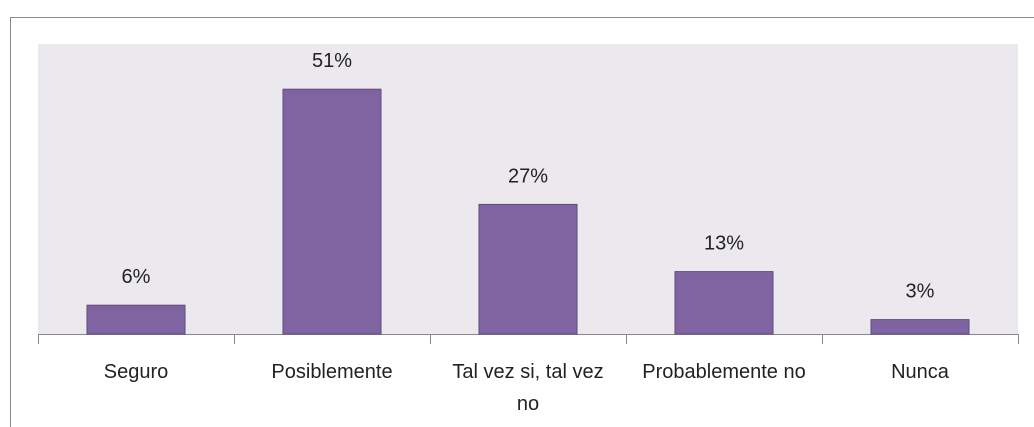 This screenshot has height=427, width=1034. I want to click on data-label: 6%, so click(136, 277).